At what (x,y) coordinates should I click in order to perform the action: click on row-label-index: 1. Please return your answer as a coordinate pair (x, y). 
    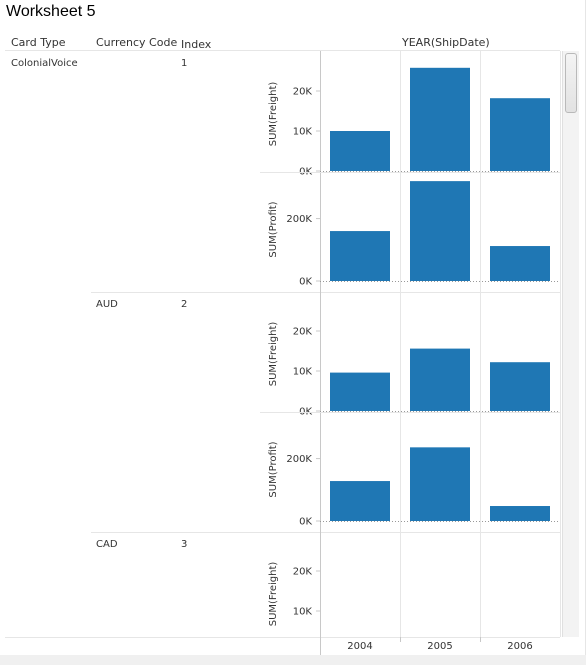
    Looking at the image, I should click on (184, 63).